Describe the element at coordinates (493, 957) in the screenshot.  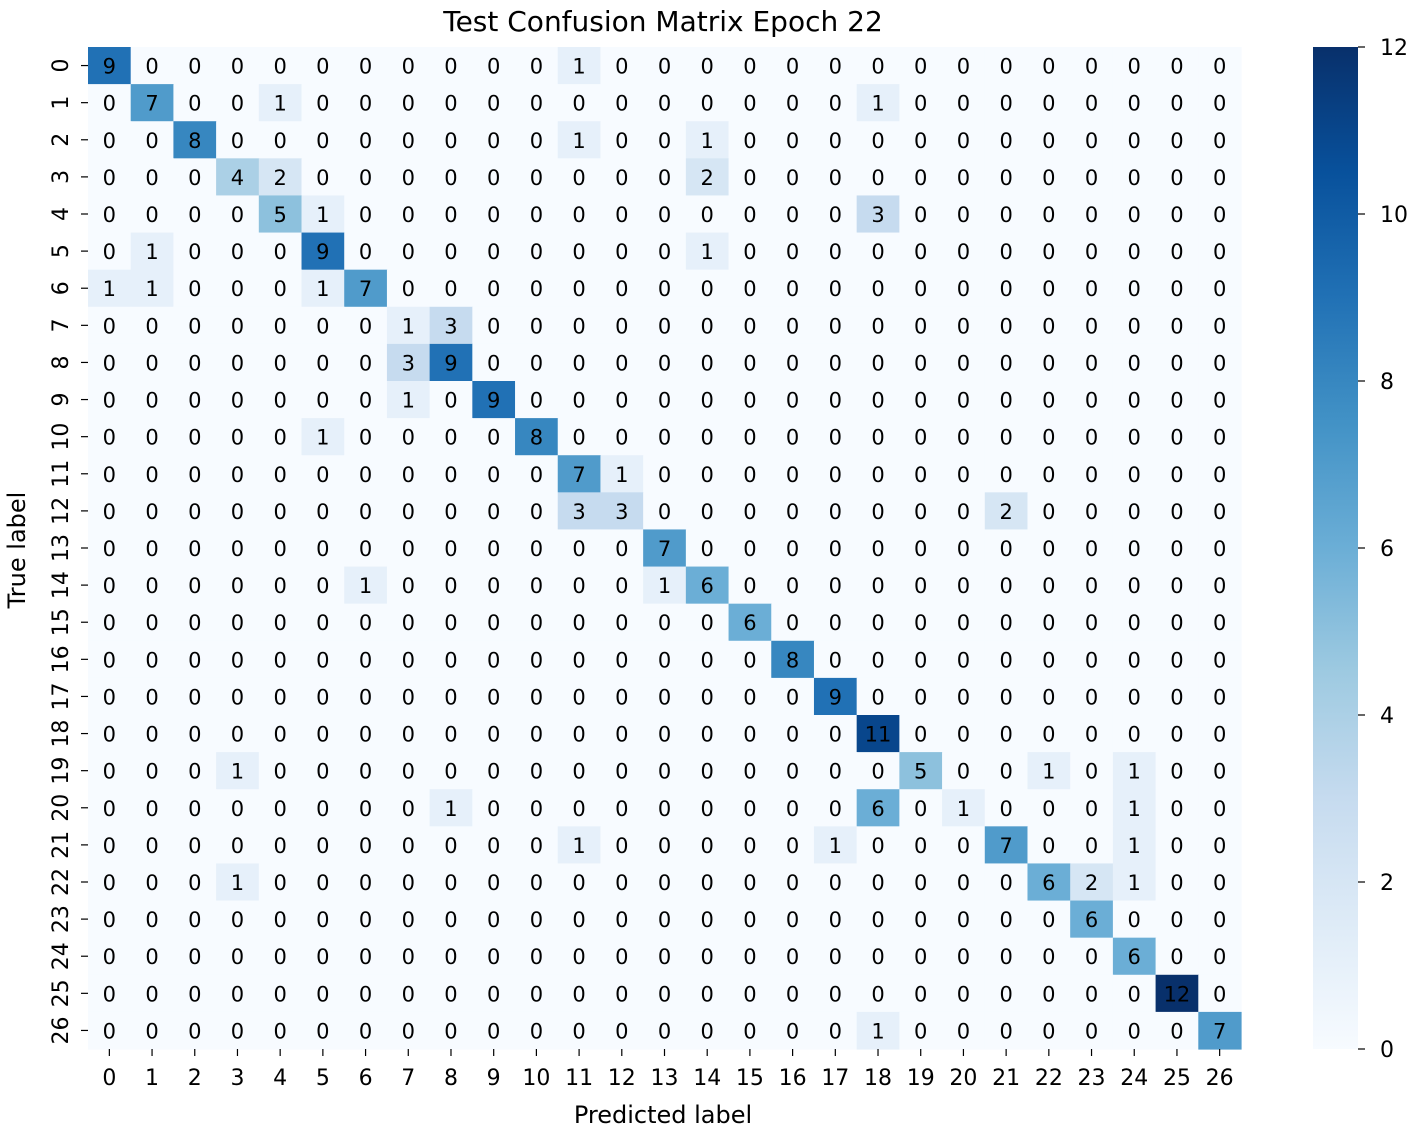
I see `cell-value-24-9: 0` at that location.